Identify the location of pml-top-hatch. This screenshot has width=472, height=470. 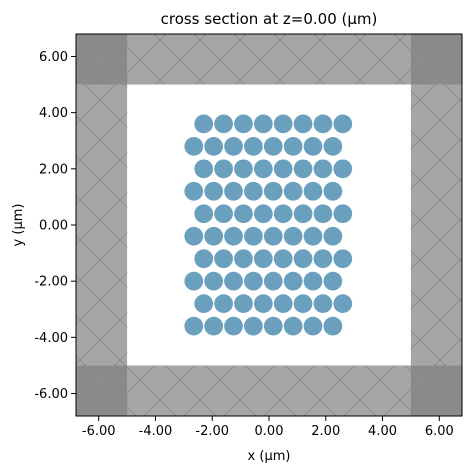
(269, 59).